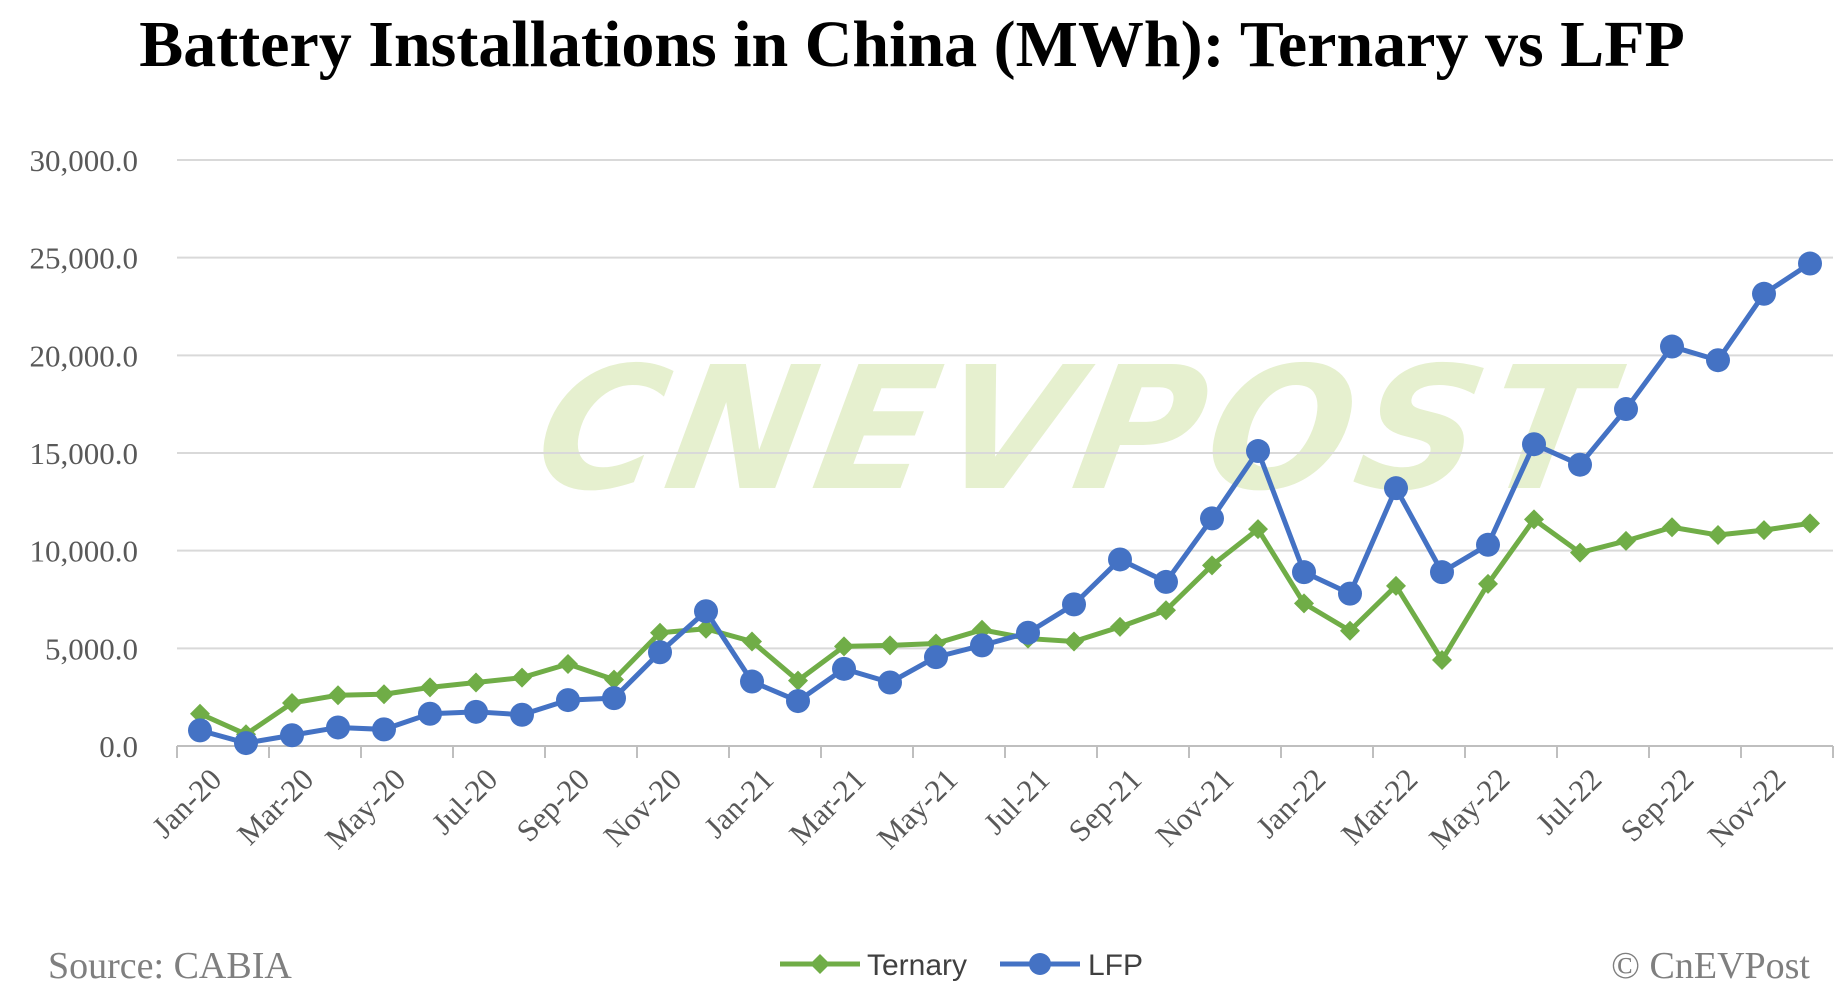 The width and height of the screenshot is (1836, 988). What do you see at coordinates (91, 648) in the screenshot?
I see `y-tick-label: 5,000.0` at bounding box center [91, 648].